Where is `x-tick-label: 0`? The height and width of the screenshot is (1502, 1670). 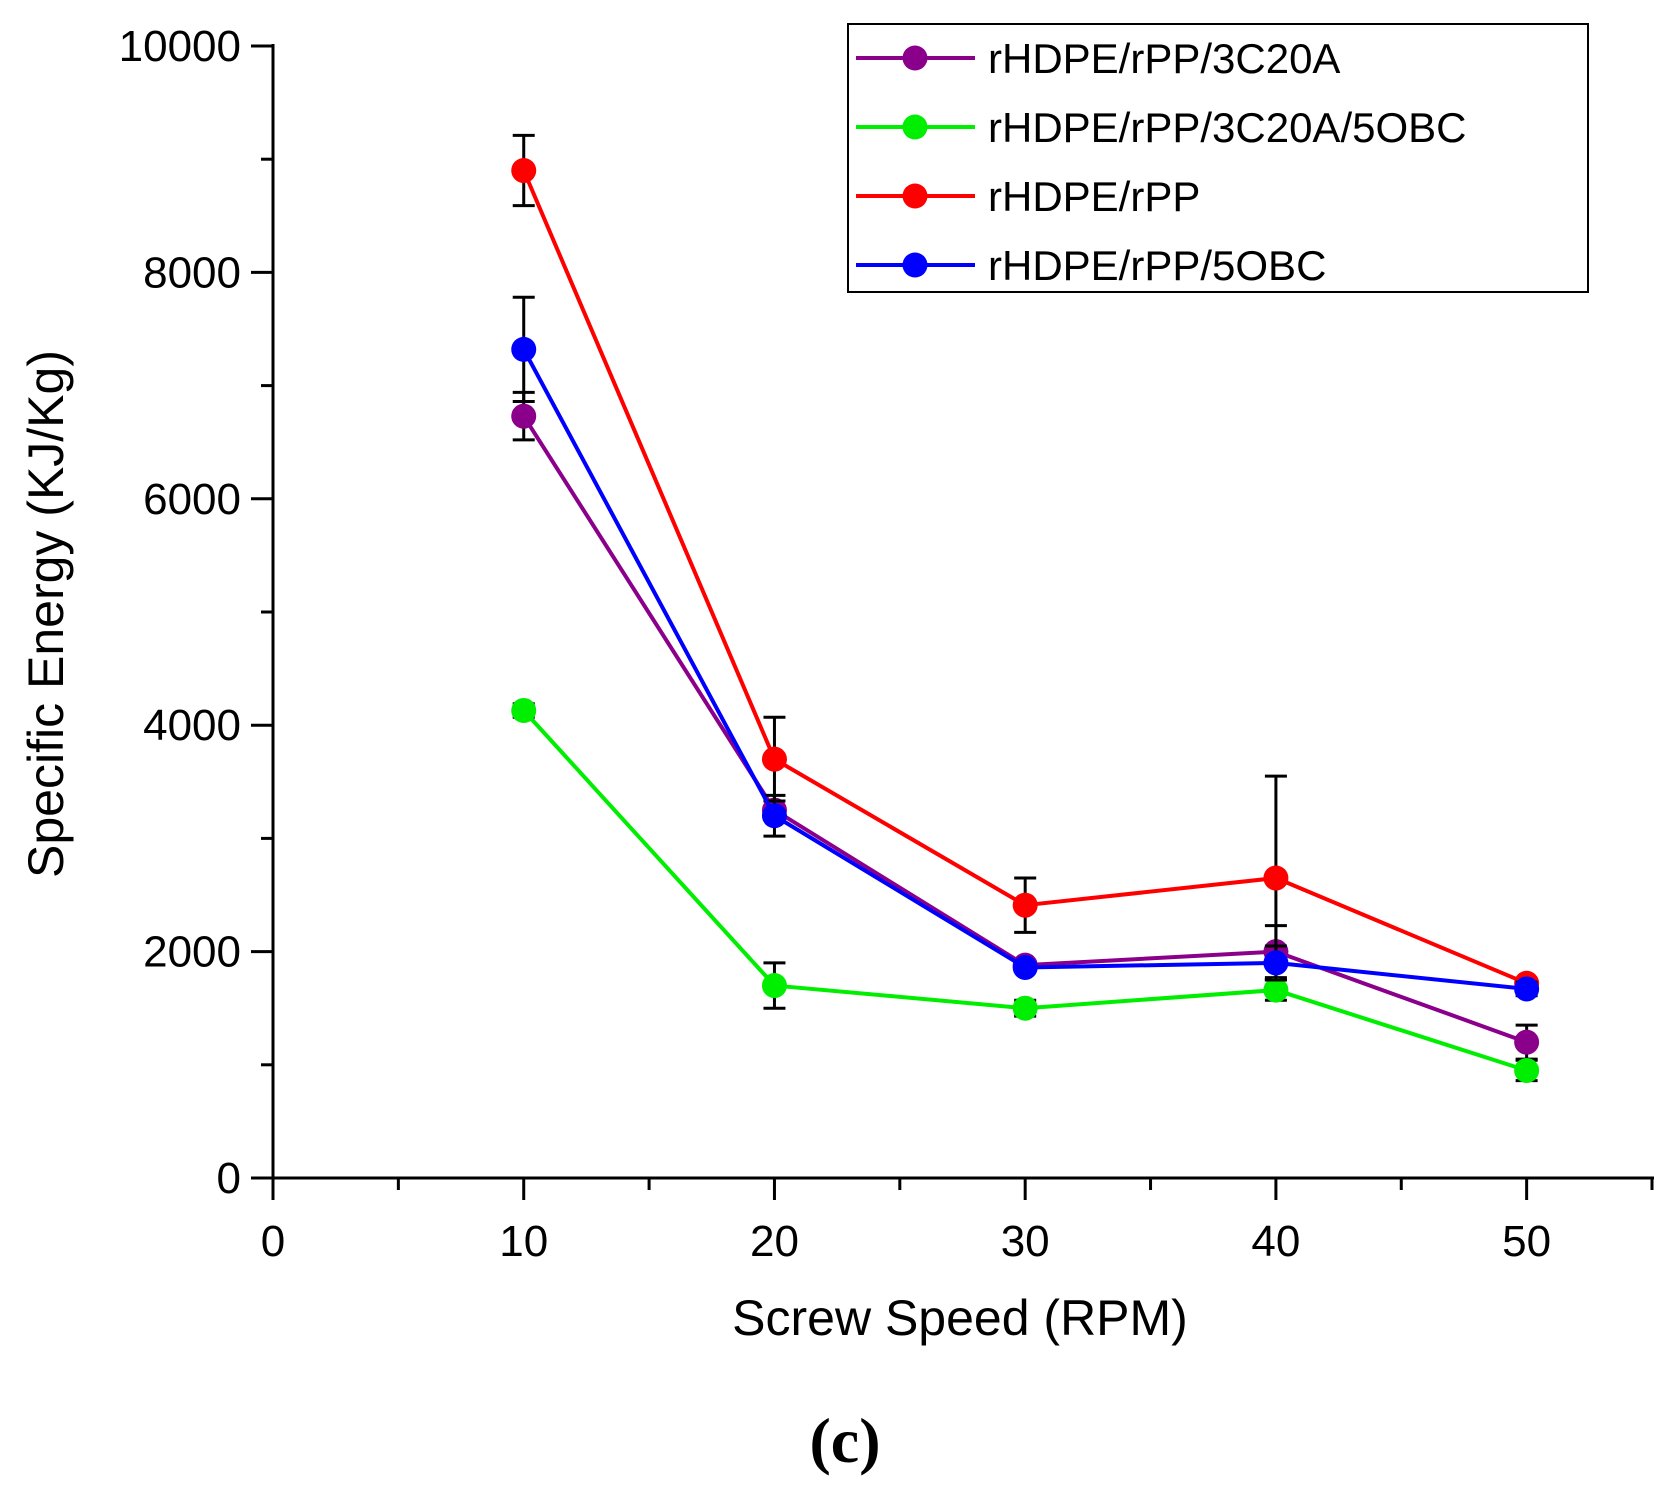 x-tick-label: 0 is located at coordinates (273, 1241).